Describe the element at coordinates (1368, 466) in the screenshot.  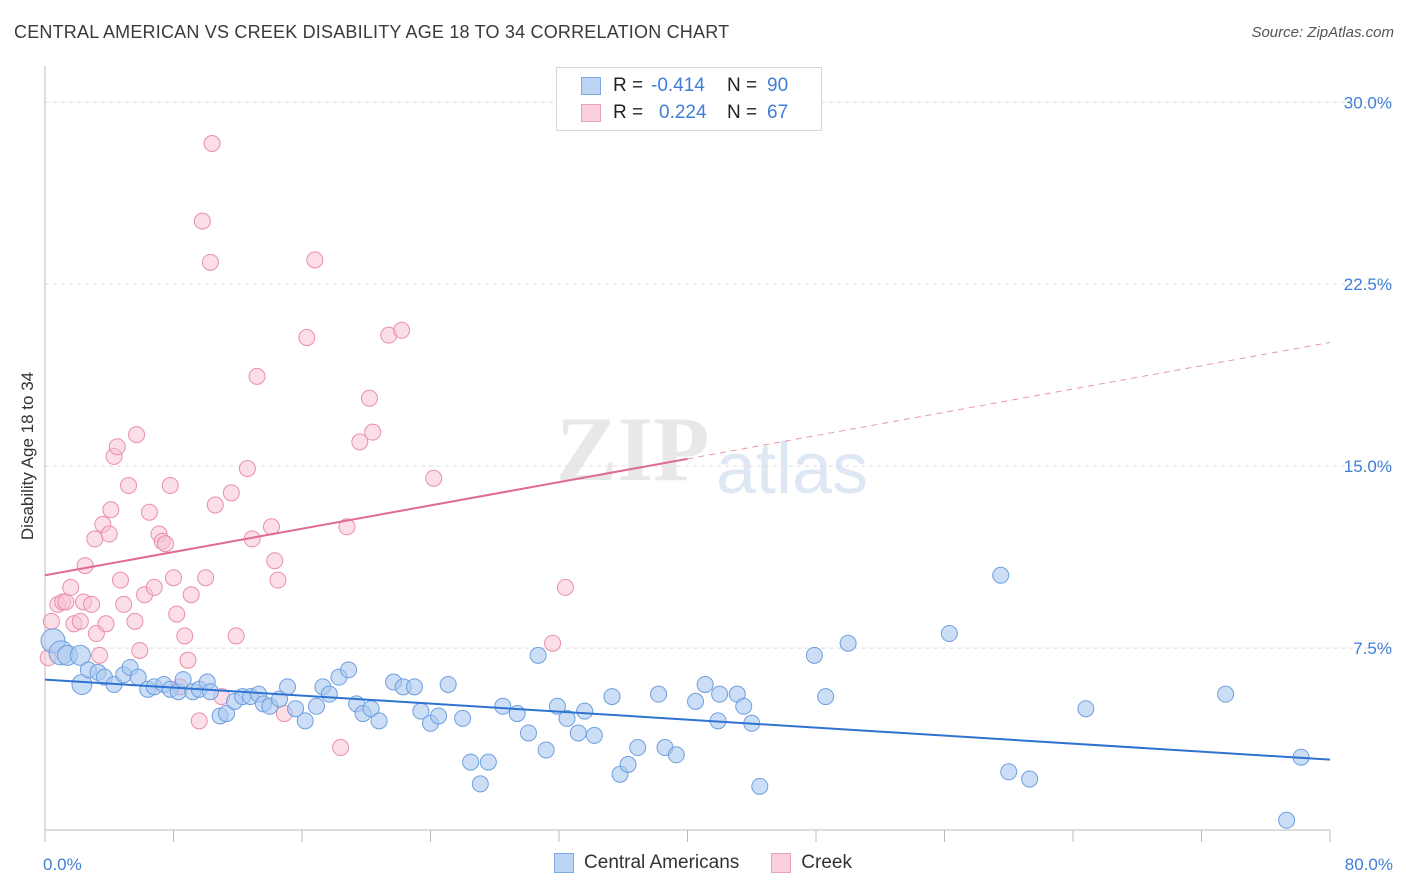
I see `y-tick-label: 15.0%` at that location.